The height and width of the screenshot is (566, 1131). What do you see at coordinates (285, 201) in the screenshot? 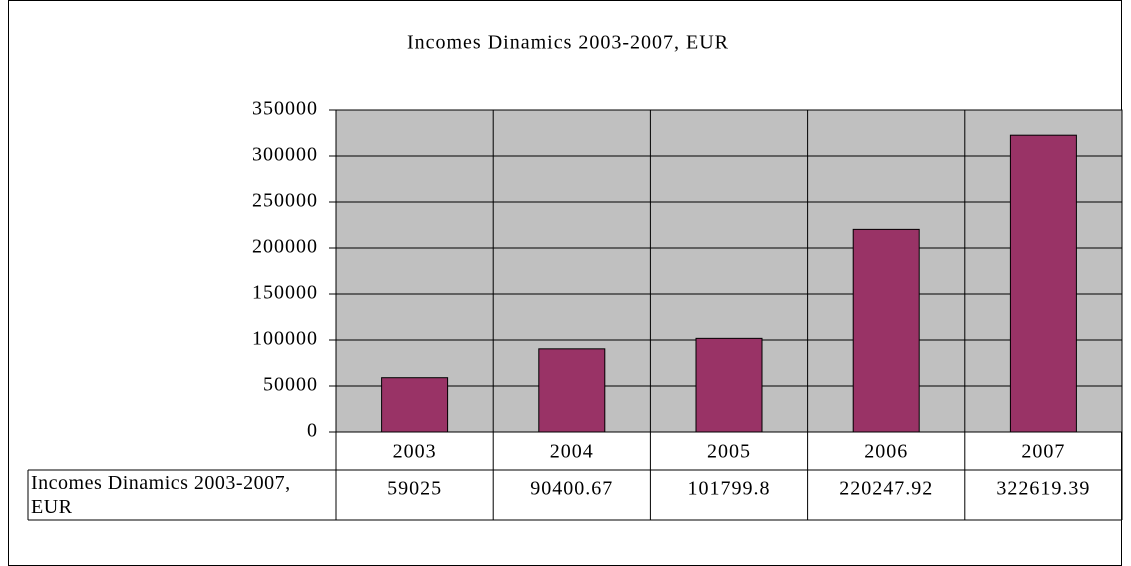
I see `y-tick-label: 250000` at bounding box center [285, 201].